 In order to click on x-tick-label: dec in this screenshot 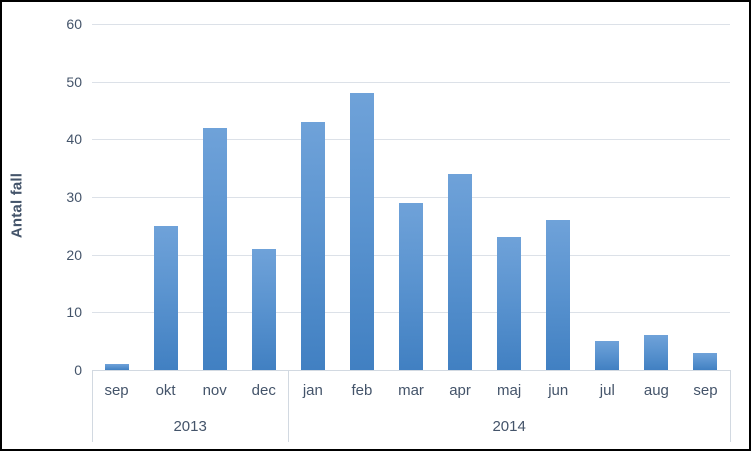, I will do `click(263, 390)`.